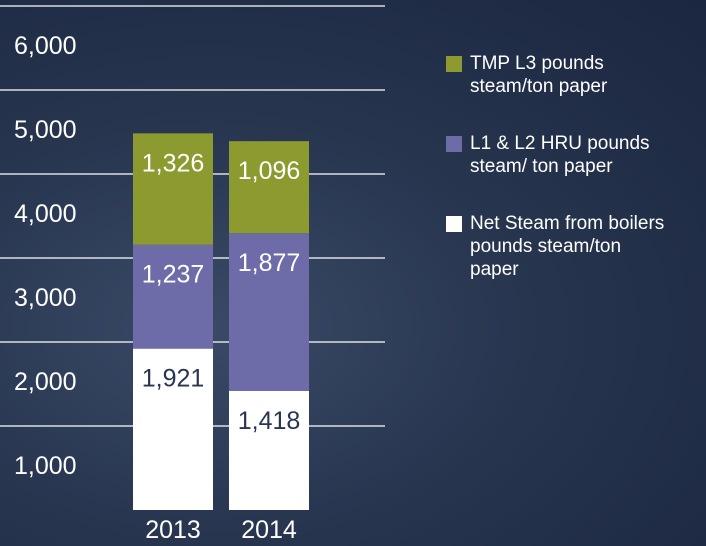  Describe the element at coordinates (173, 530) in the screenshot. I see `x-tick-label: 2013` at that location.